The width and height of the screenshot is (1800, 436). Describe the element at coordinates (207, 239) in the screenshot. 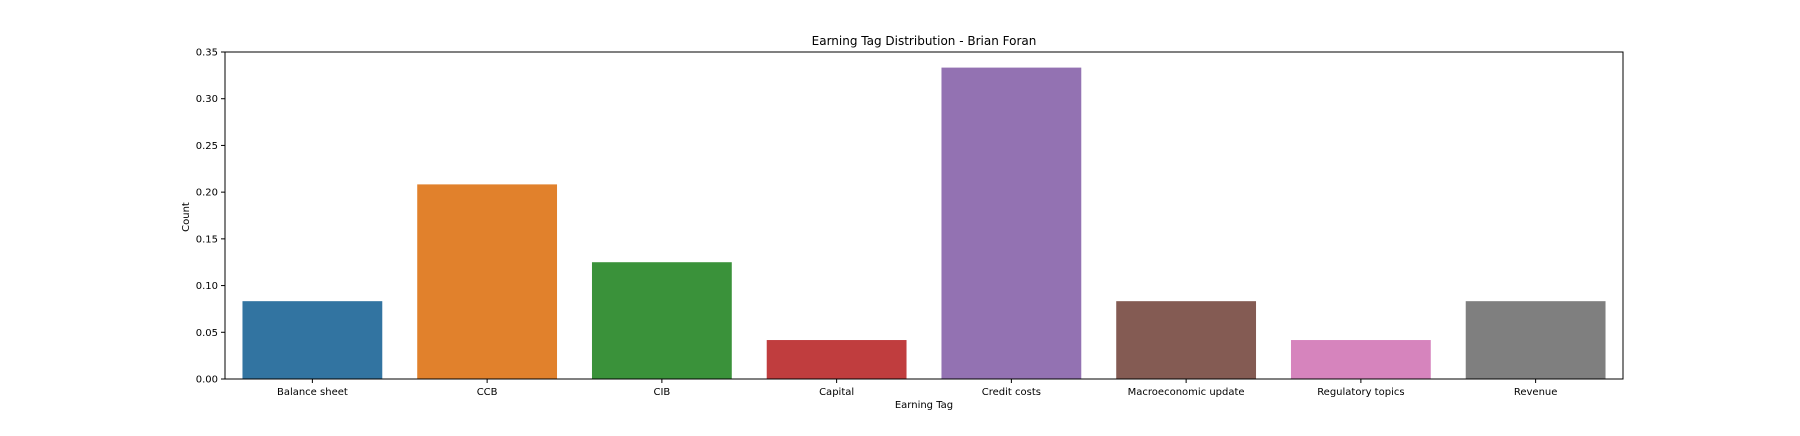

I see `y-tick-label: 0.15` at that location.